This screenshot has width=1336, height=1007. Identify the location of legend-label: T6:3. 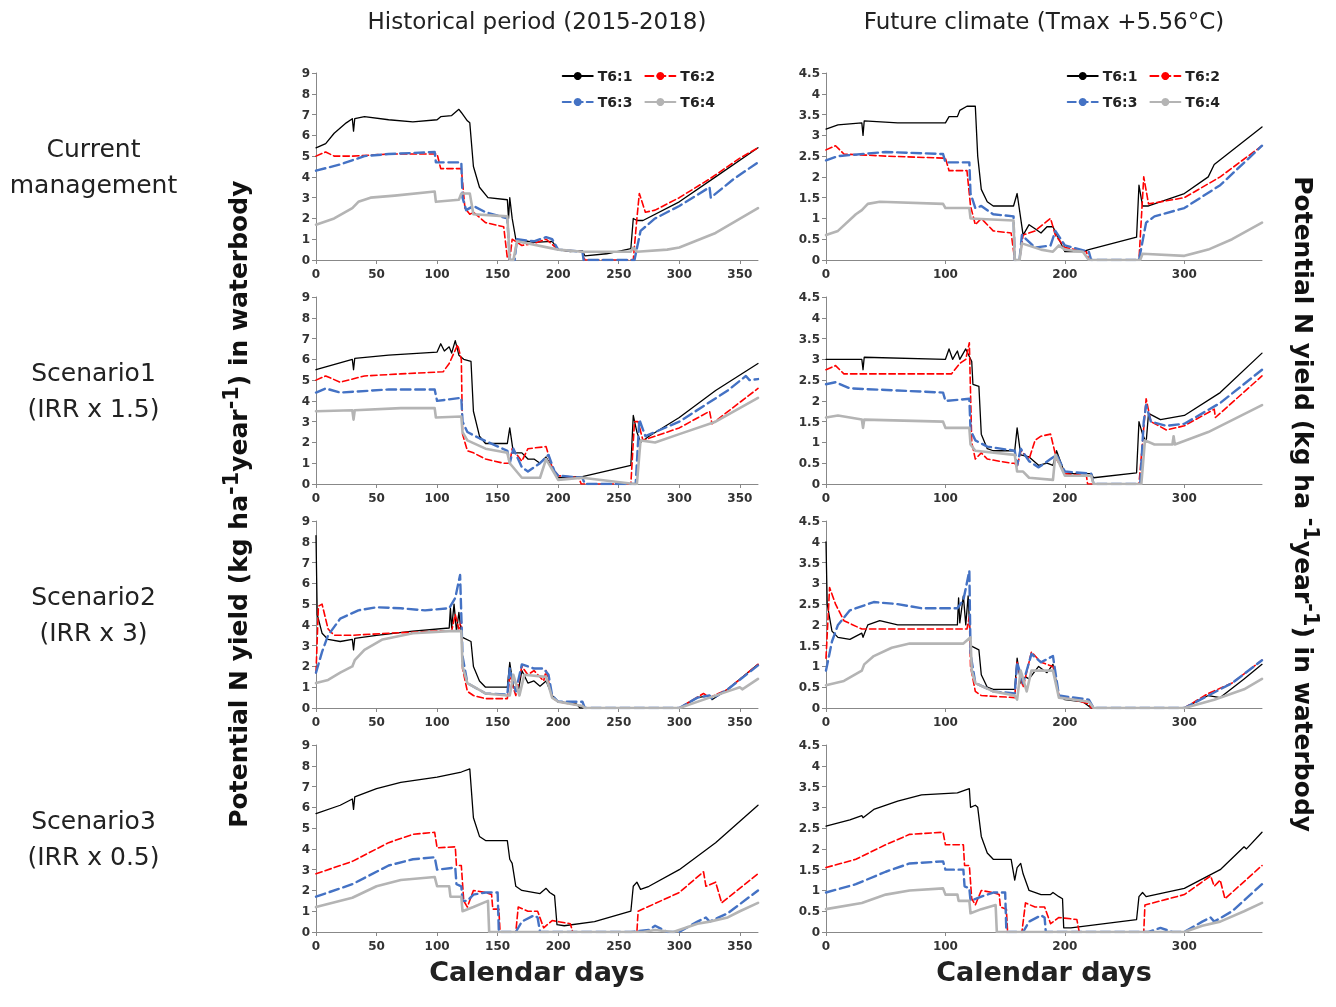
(1120, 102).